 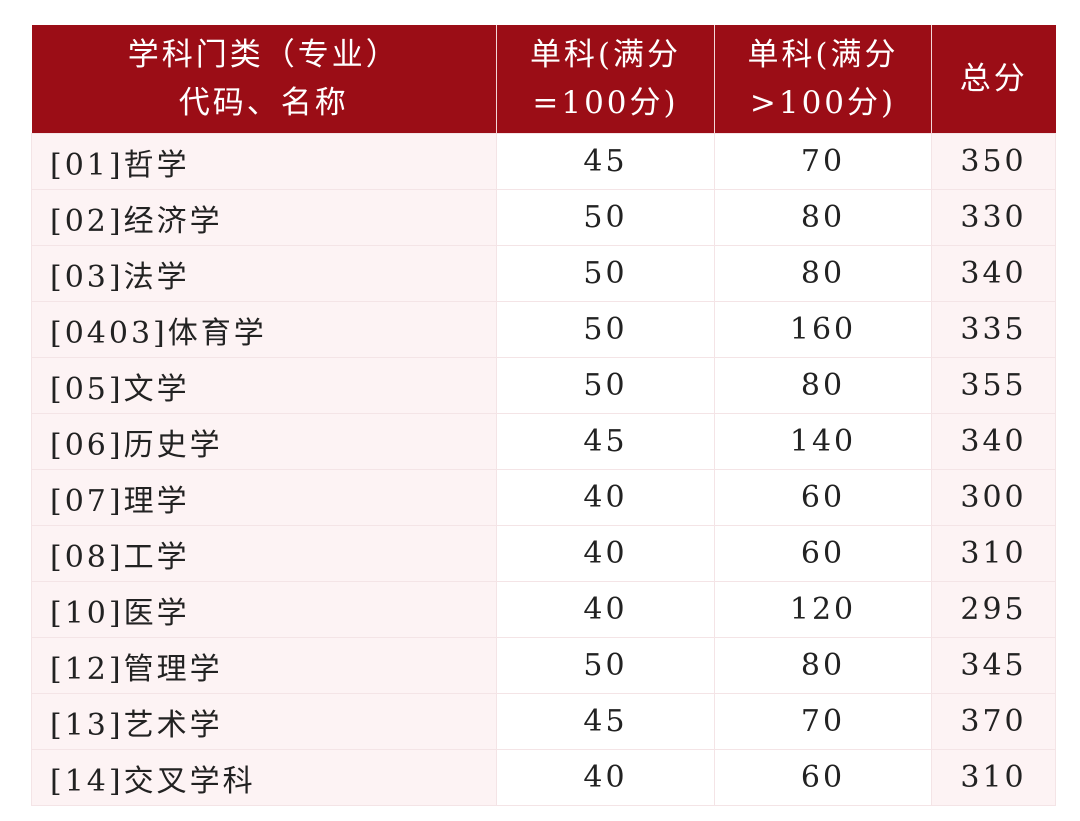 What do you see at coordinates (263, 103) in the screenshot?
I see `header-line: 代码、名称` at bounding box center [263, 103].